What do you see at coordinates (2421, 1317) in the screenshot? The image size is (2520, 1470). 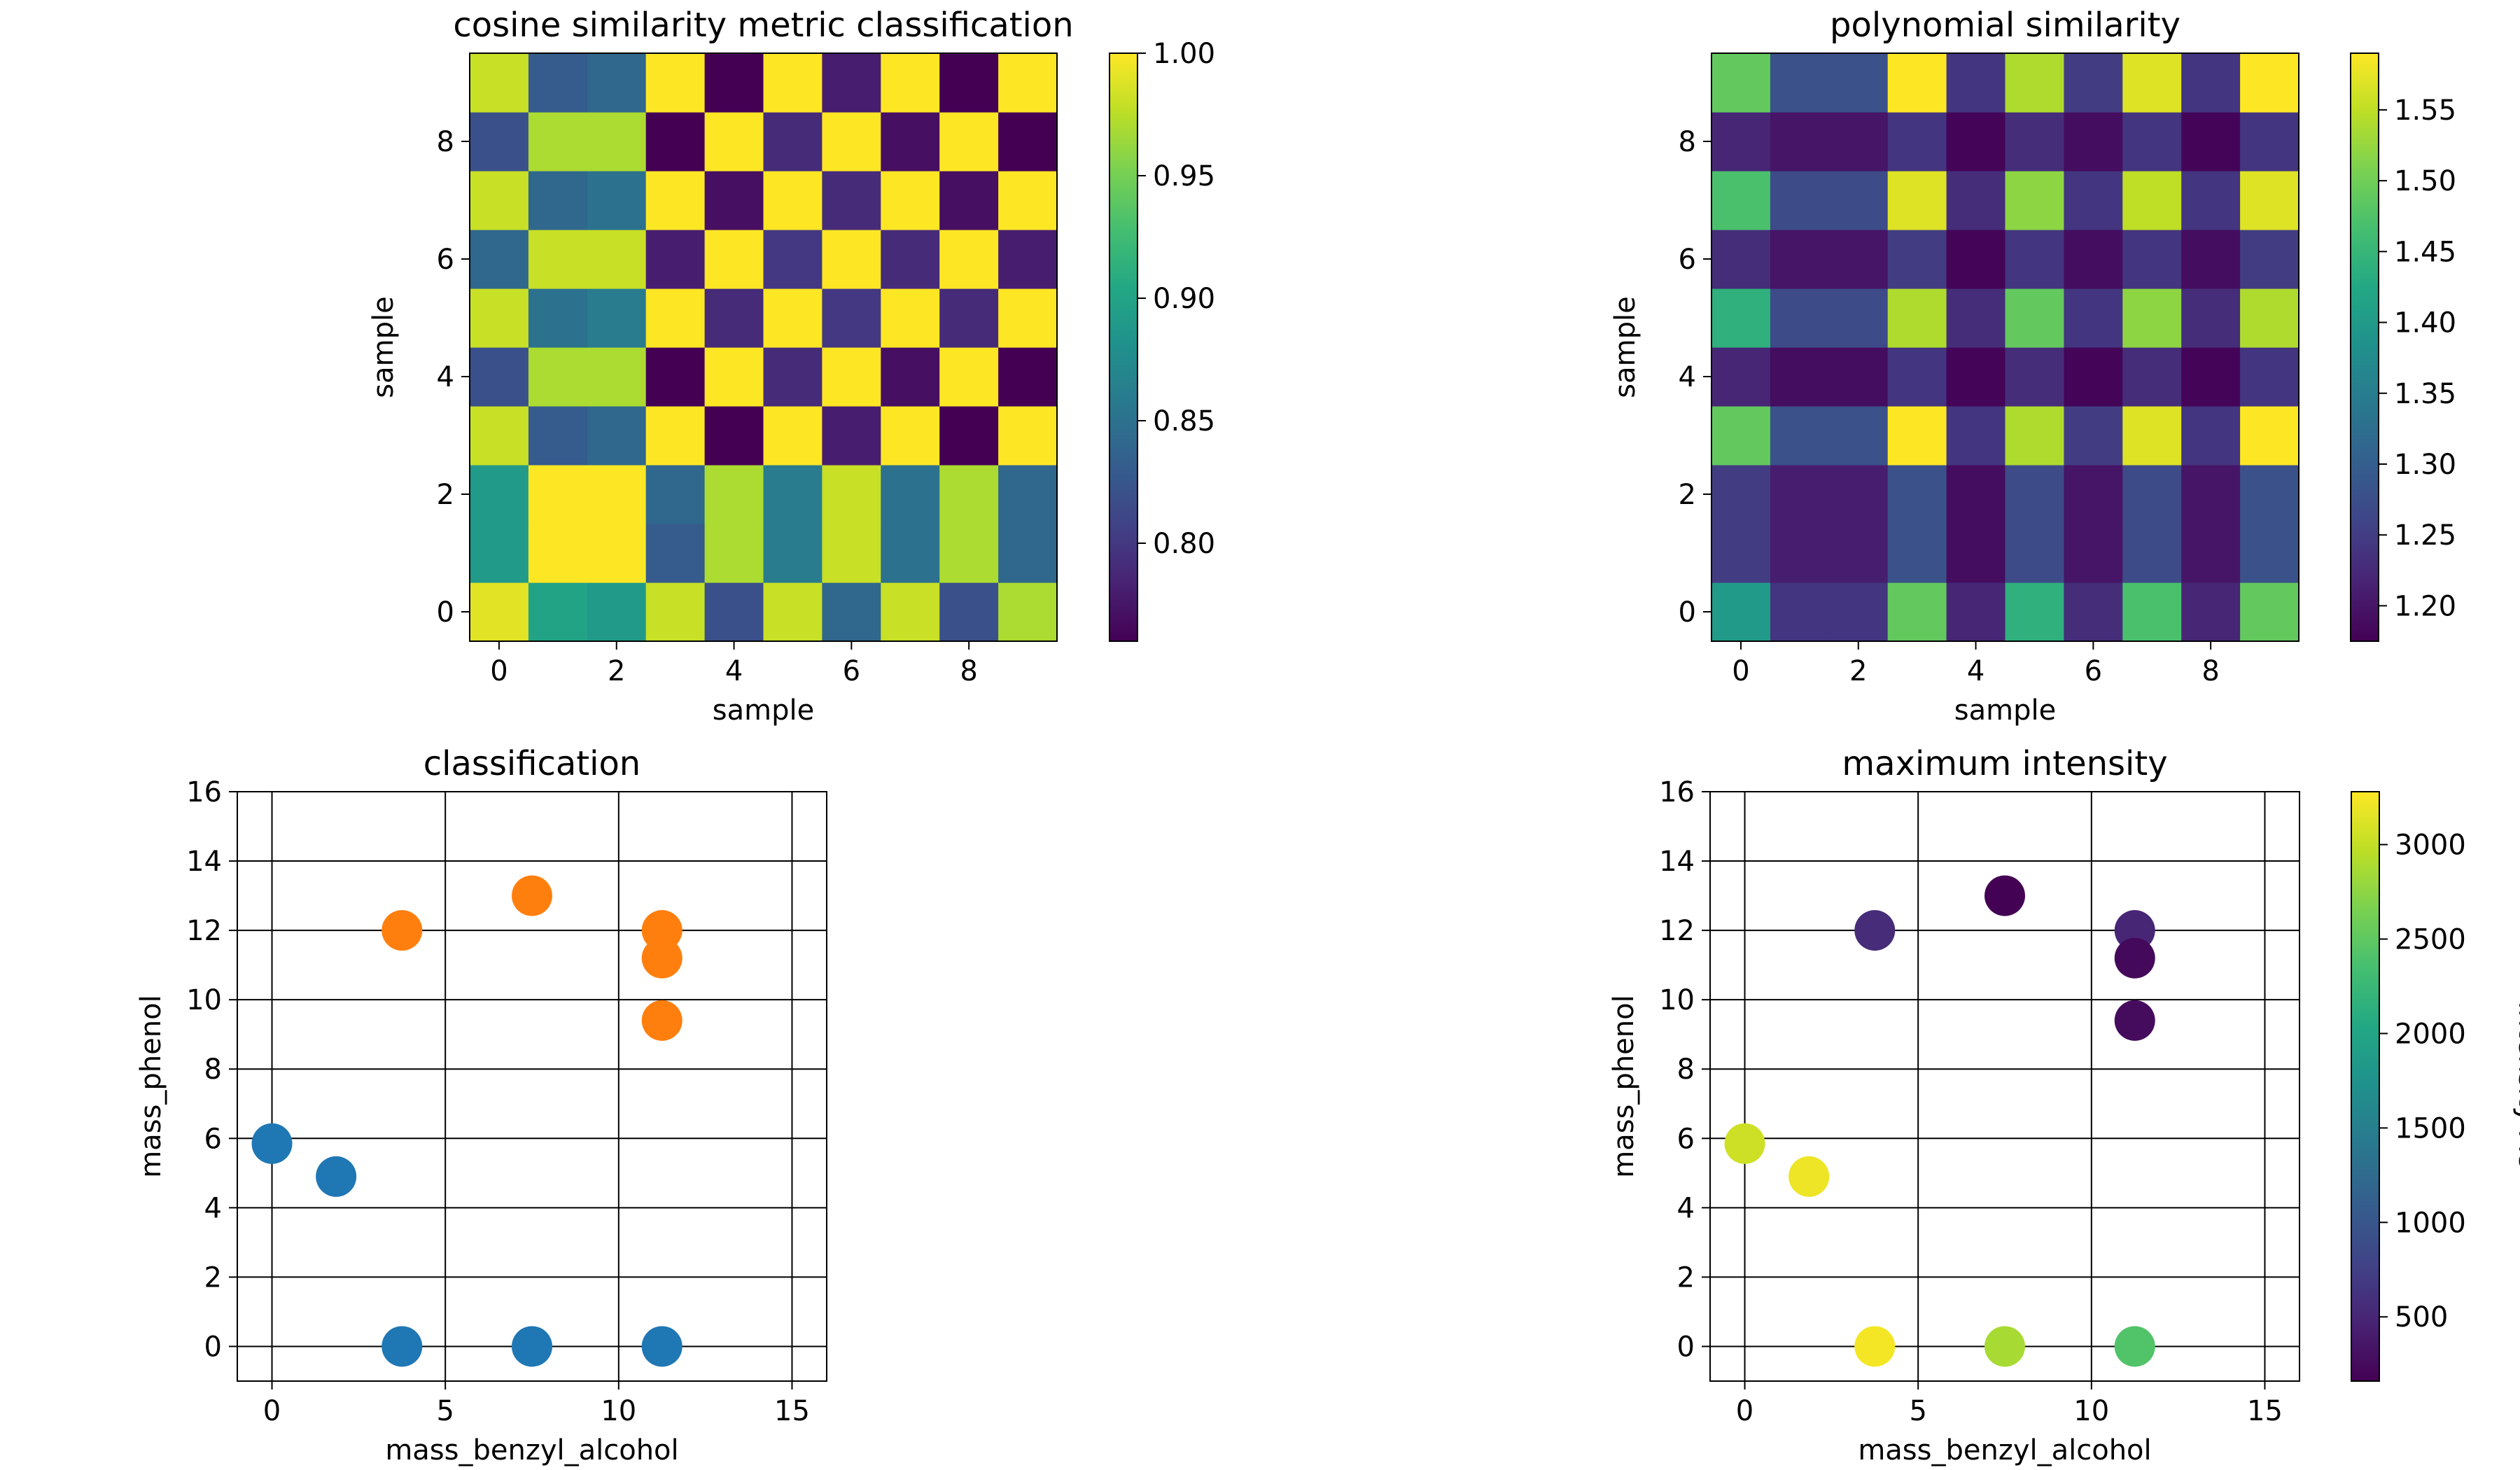 I see `colorbar-tick-label: 500` at bounding box center [2421, 1317].